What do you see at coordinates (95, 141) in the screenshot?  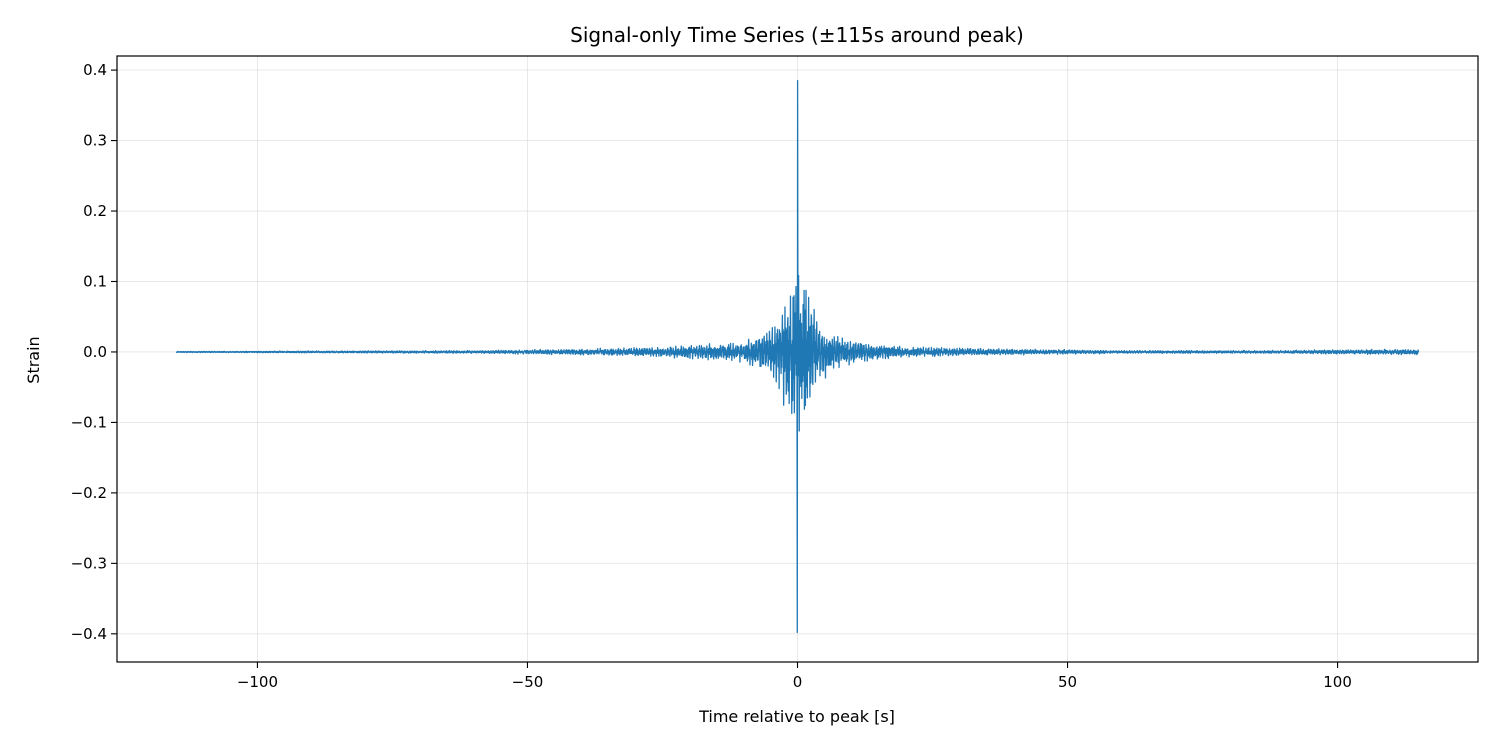 I see `y-tick-label: 0.3` at bounding box center [95, 141].